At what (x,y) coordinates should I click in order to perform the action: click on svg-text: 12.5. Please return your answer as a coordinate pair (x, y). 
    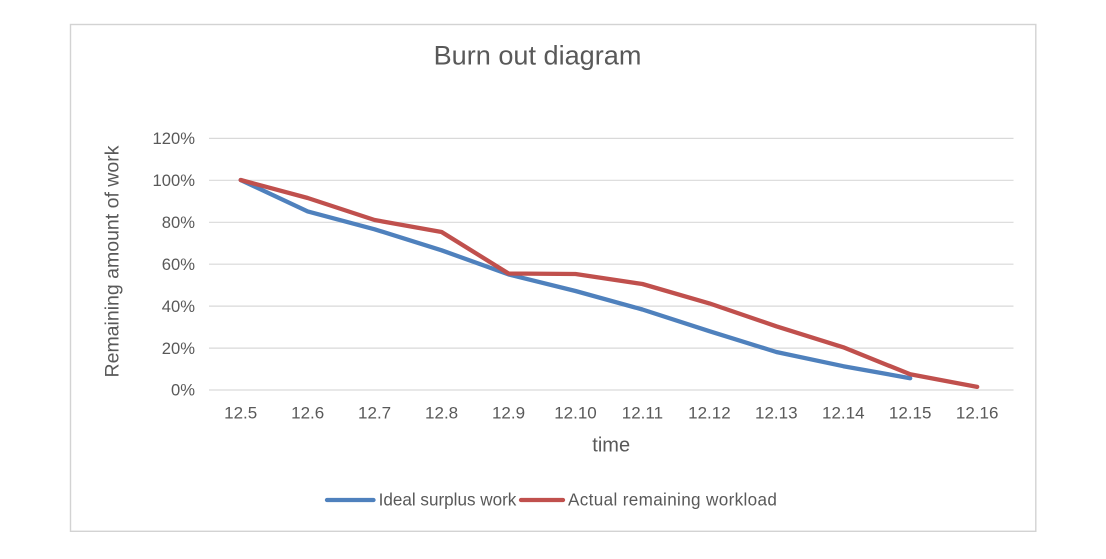
    Looking at the image, I should click on (240, 413).